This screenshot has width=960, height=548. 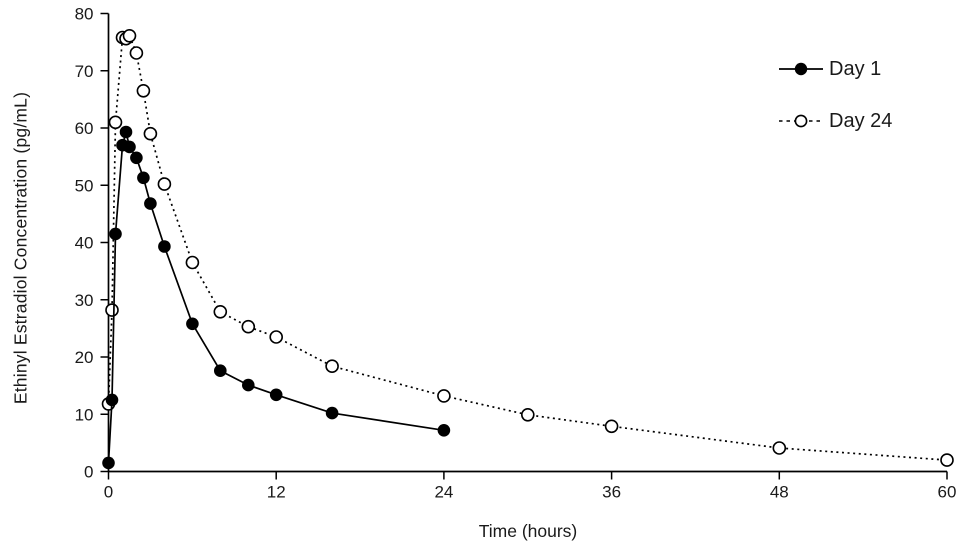 I want to click on y-tick-label: 40, so click(x=84, y=243).